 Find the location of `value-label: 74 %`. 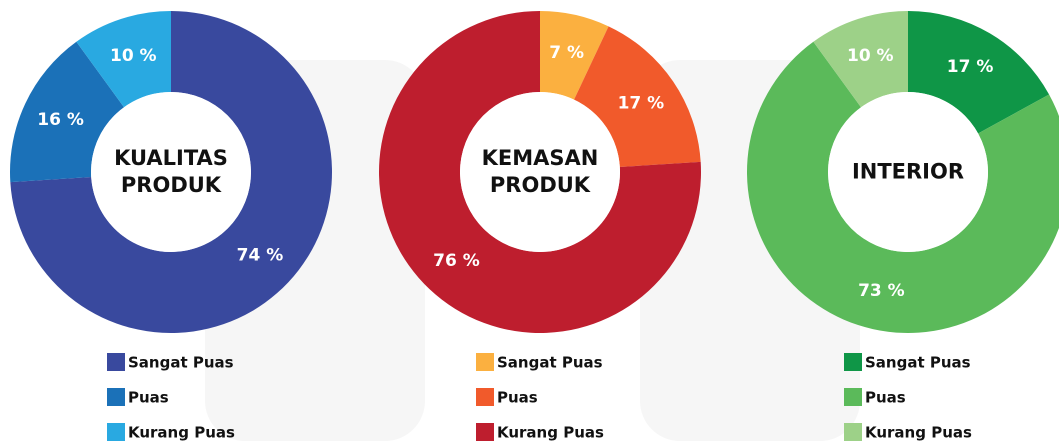

value-label: 74 % is located at coordinates (260, 256).